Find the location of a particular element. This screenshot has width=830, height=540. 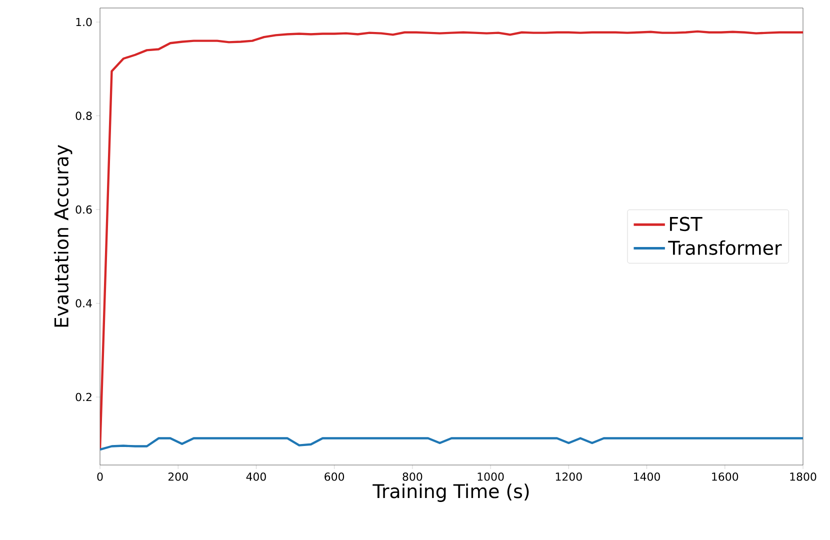

x-tick-label: 1400 is located at coordinates (647, 476).